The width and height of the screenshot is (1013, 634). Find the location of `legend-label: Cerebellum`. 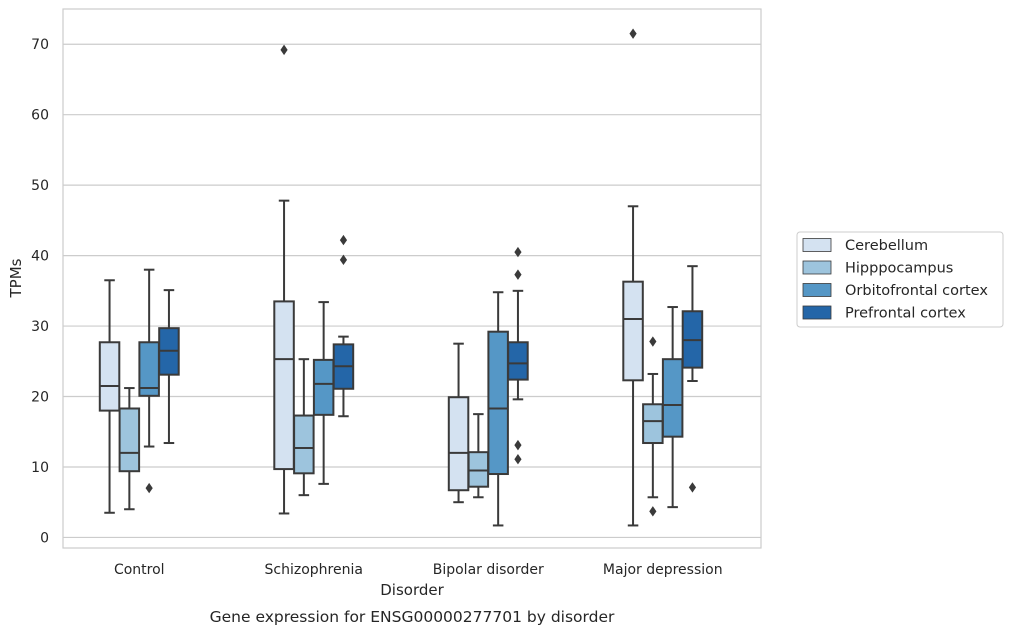

legend-label: Cerebellum is located at coordinates (886, 246).